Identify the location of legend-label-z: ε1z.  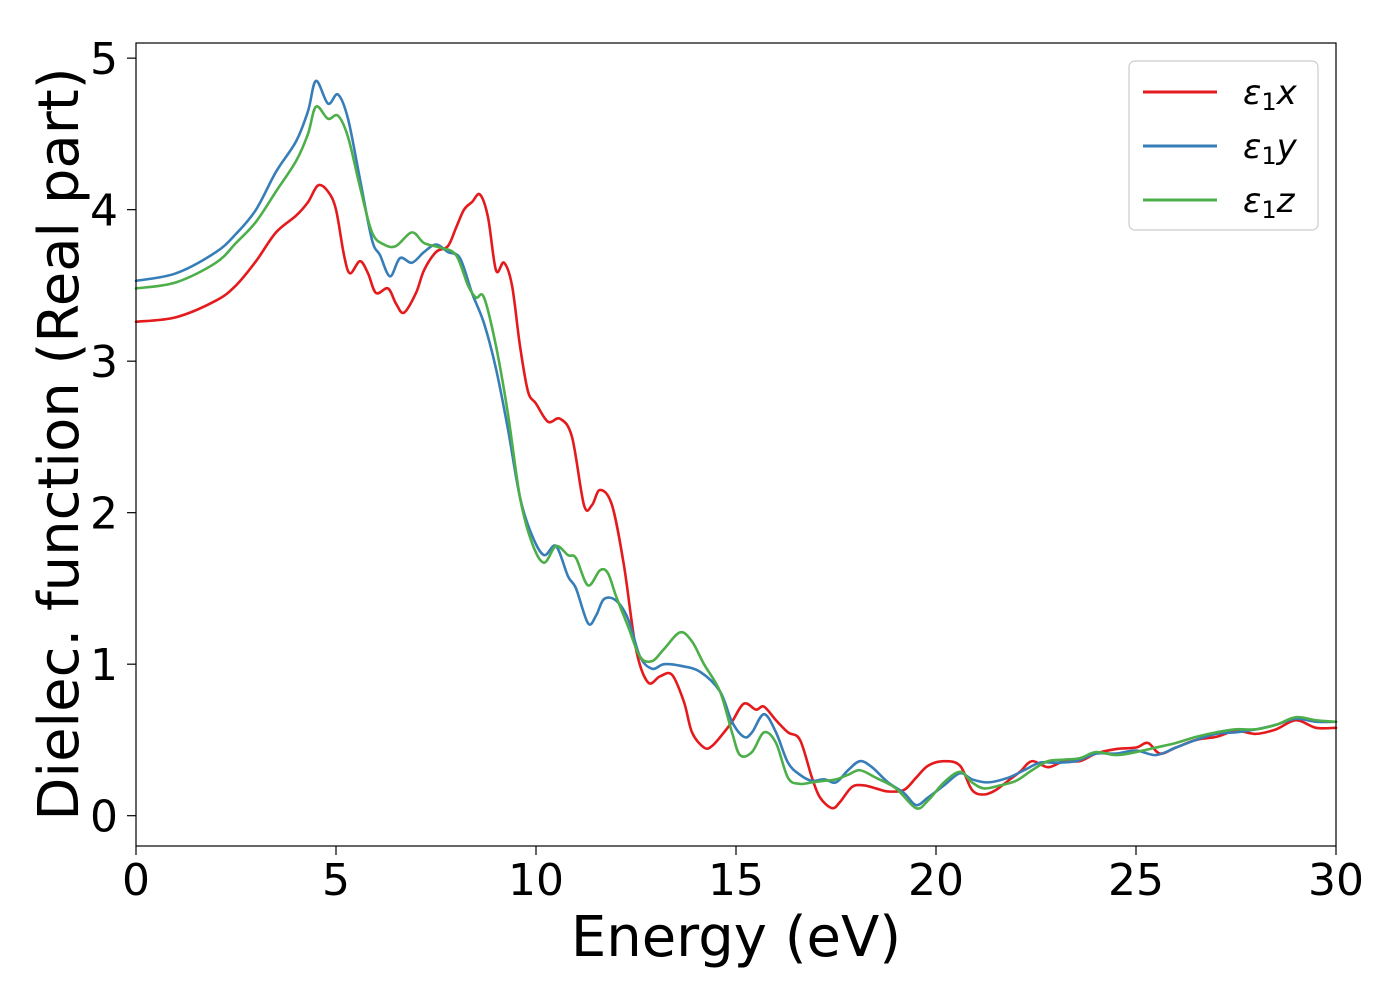
(1269, 202).